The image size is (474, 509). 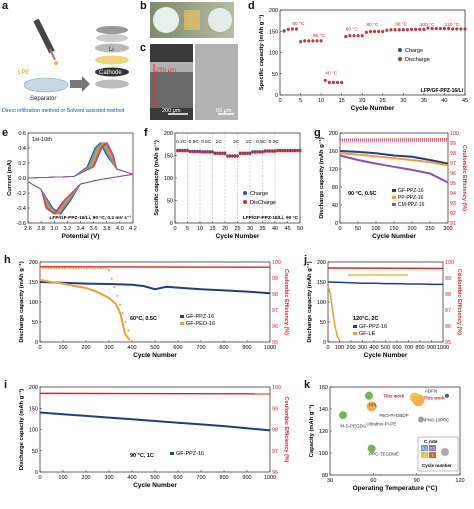 I want to click on g-y2tick-label: 100, so click(x=454, y=134).